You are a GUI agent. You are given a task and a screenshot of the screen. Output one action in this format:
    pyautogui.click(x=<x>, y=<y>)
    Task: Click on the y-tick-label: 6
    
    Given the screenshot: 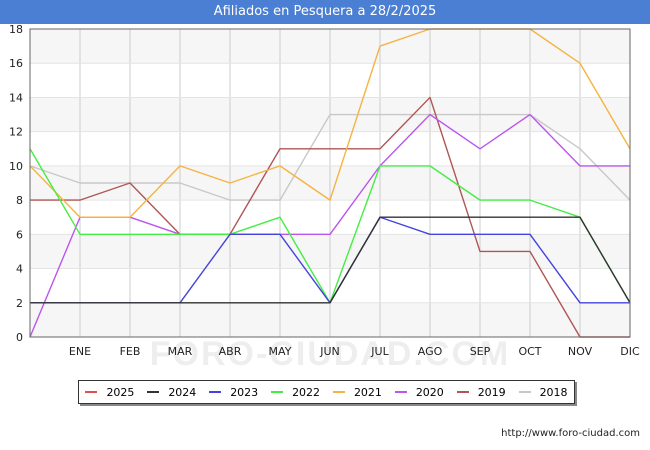 What is the action you would take?
    pyautogui.click(x=19, y=234)
    